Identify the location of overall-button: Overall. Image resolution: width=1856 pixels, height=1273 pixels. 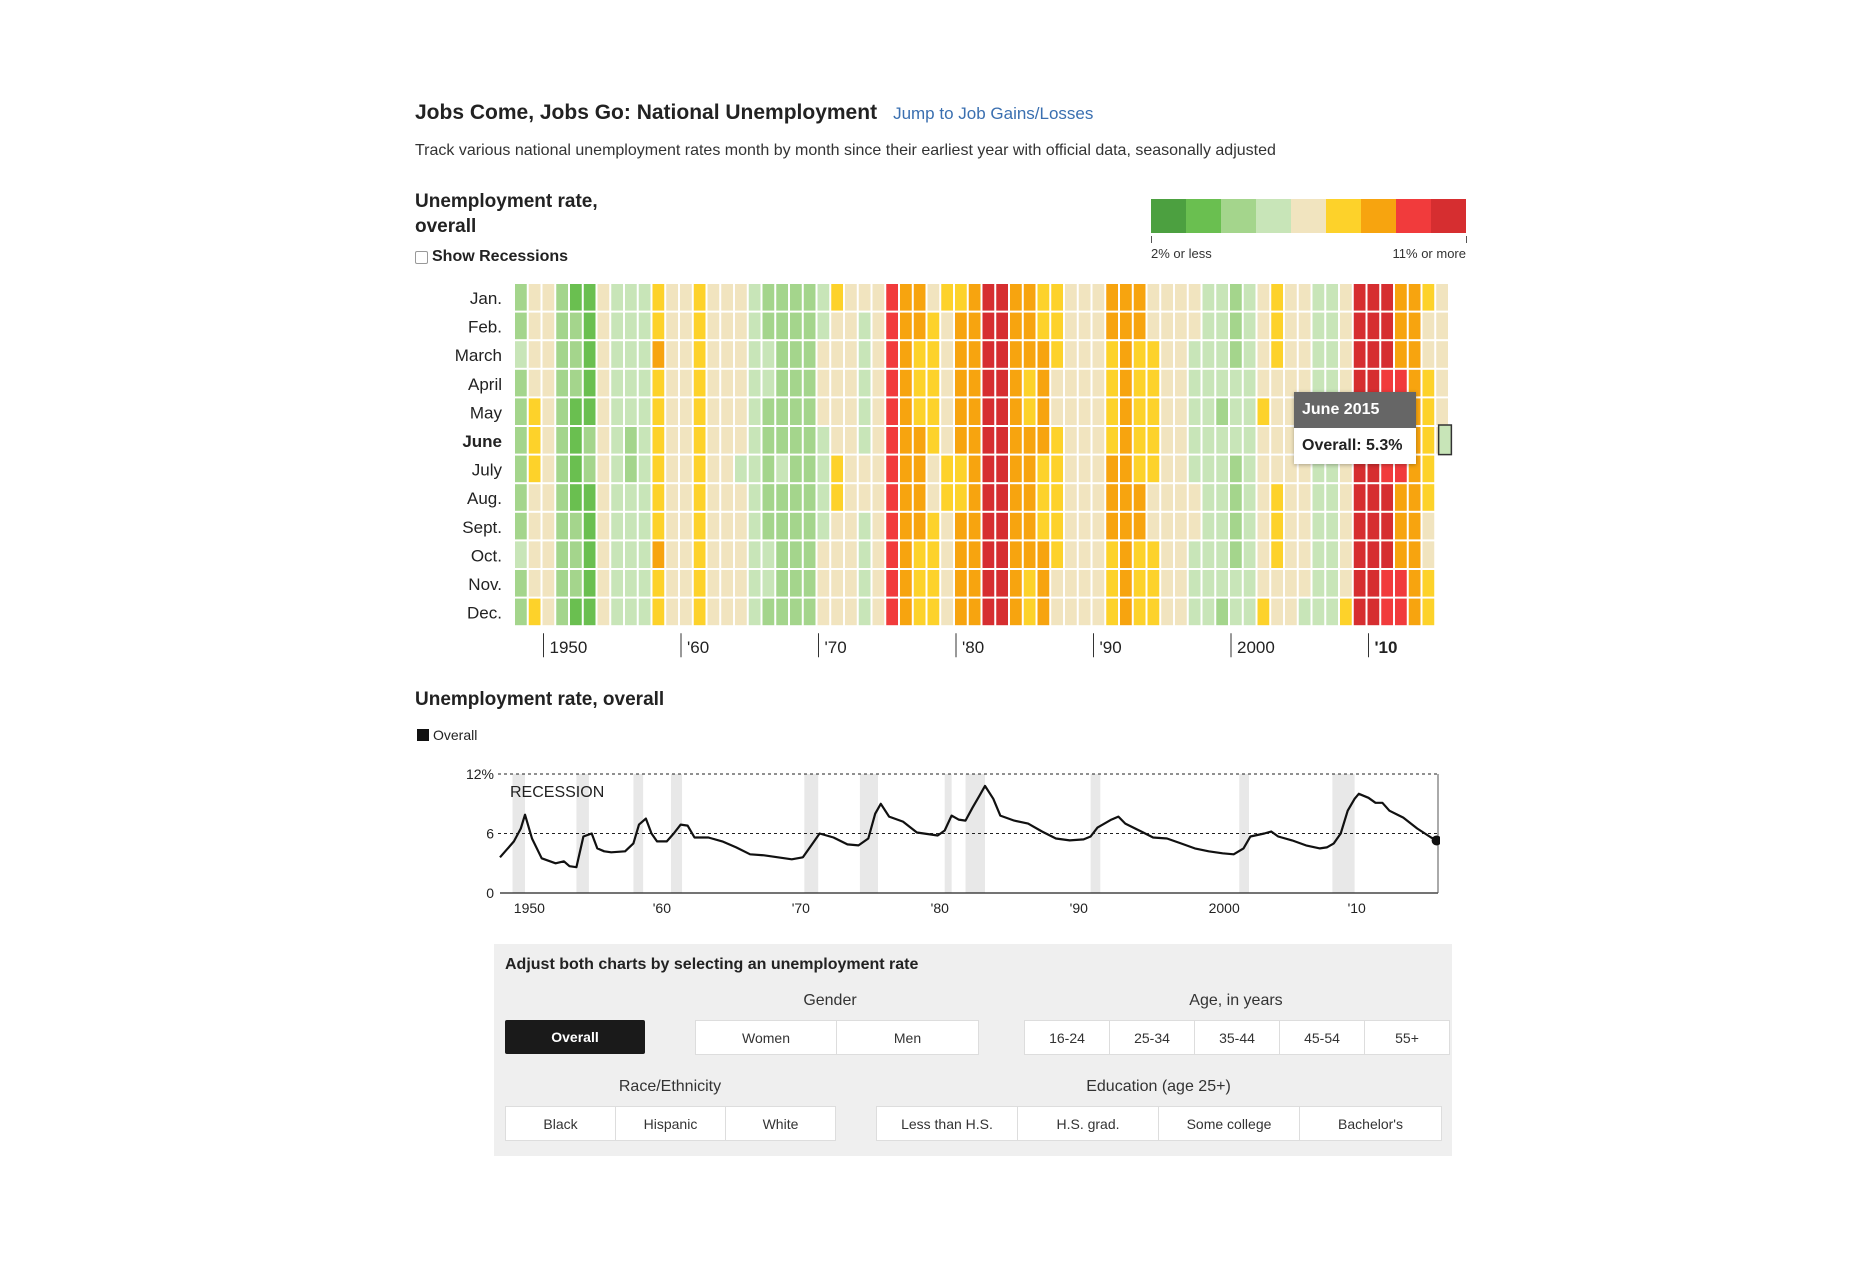
(575, 1037).